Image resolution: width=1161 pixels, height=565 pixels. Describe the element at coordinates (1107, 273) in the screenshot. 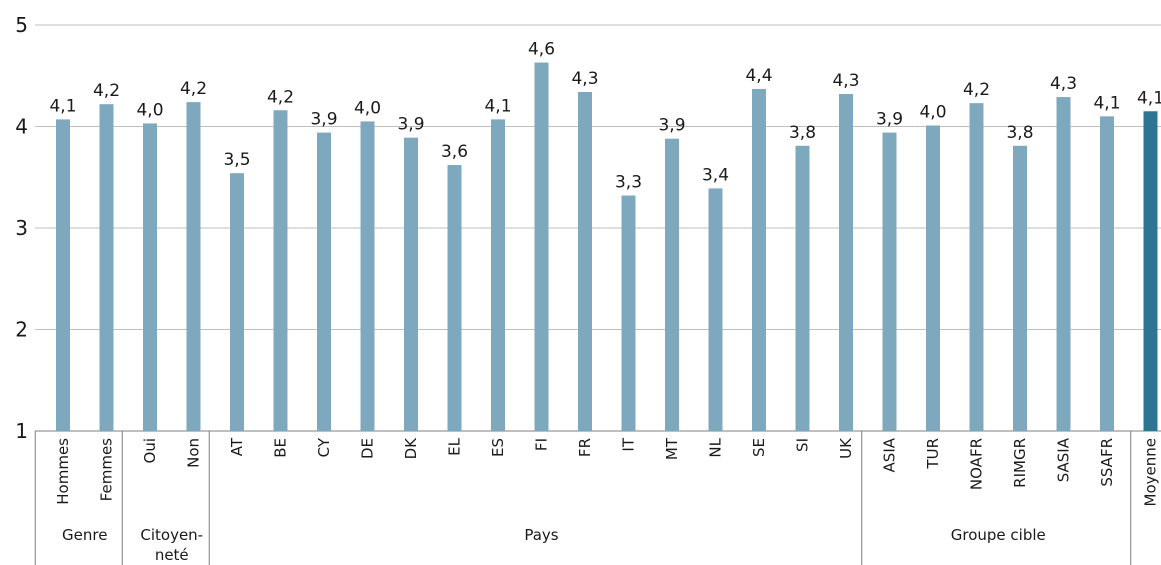

I see `bar-ssafr` at that location.